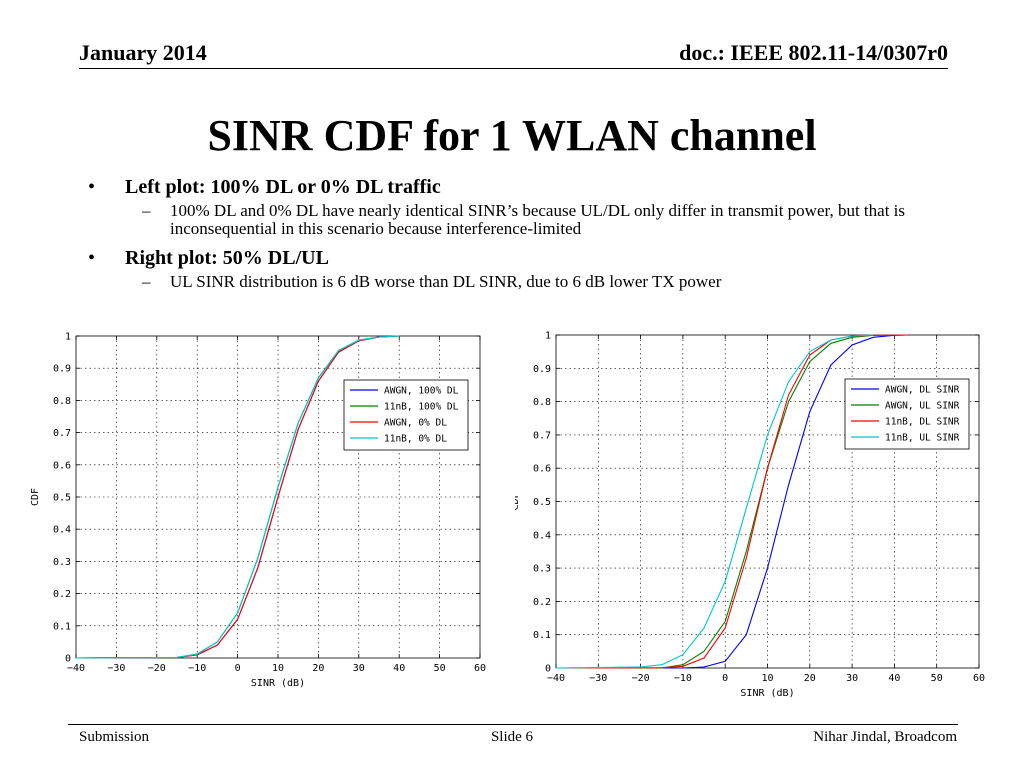 Image resolution: width=1024 pixels, height=768 pixels. What do you see at coordinates (922, 438) in the screenshot?
I see `legend-entry: 11nB, UL SINR` at bounding box center [922, 438].